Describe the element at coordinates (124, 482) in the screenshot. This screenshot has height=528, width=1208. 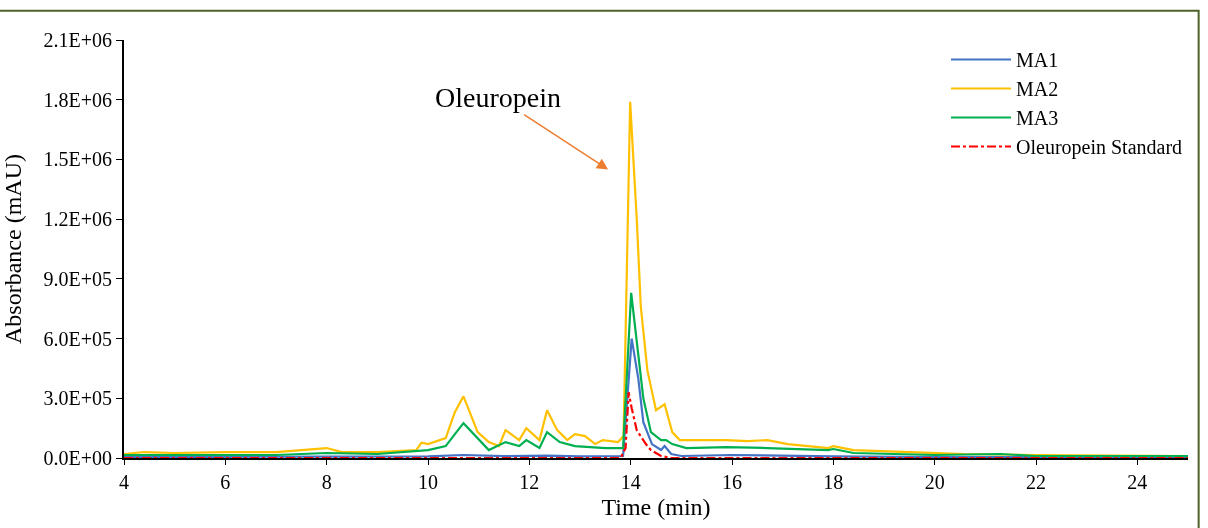
I see `x-tick-label: 4` at that location.